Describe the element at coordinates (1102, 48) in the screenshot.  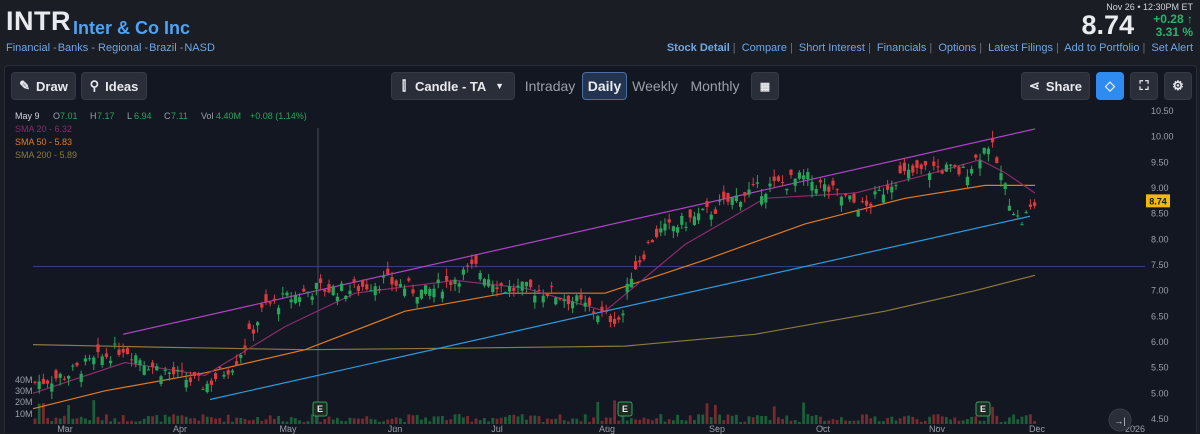
I see `link-add-portfolio: Add to Portfolio` at that location.